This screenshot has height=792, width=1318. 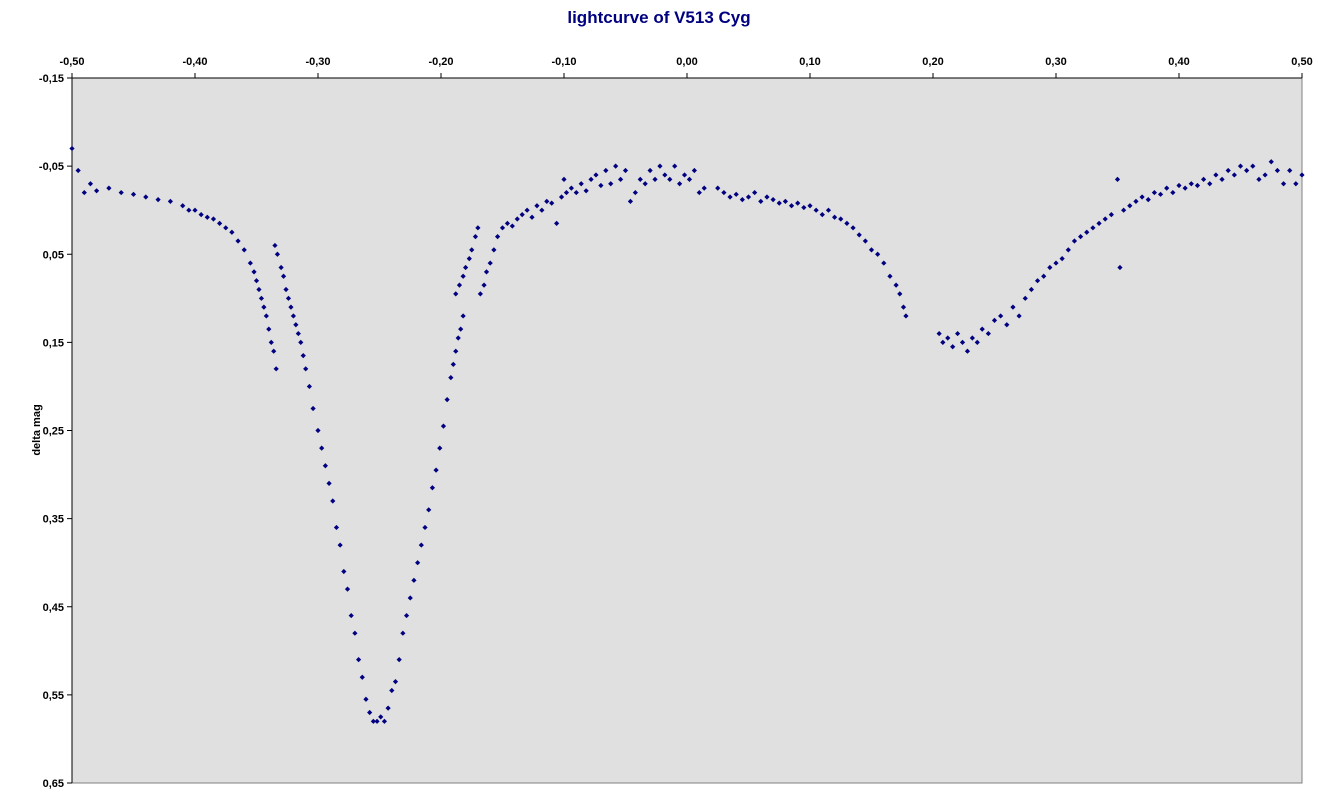 I want to click on x-tick-label: 0,50, so click(x=1301, y=62).